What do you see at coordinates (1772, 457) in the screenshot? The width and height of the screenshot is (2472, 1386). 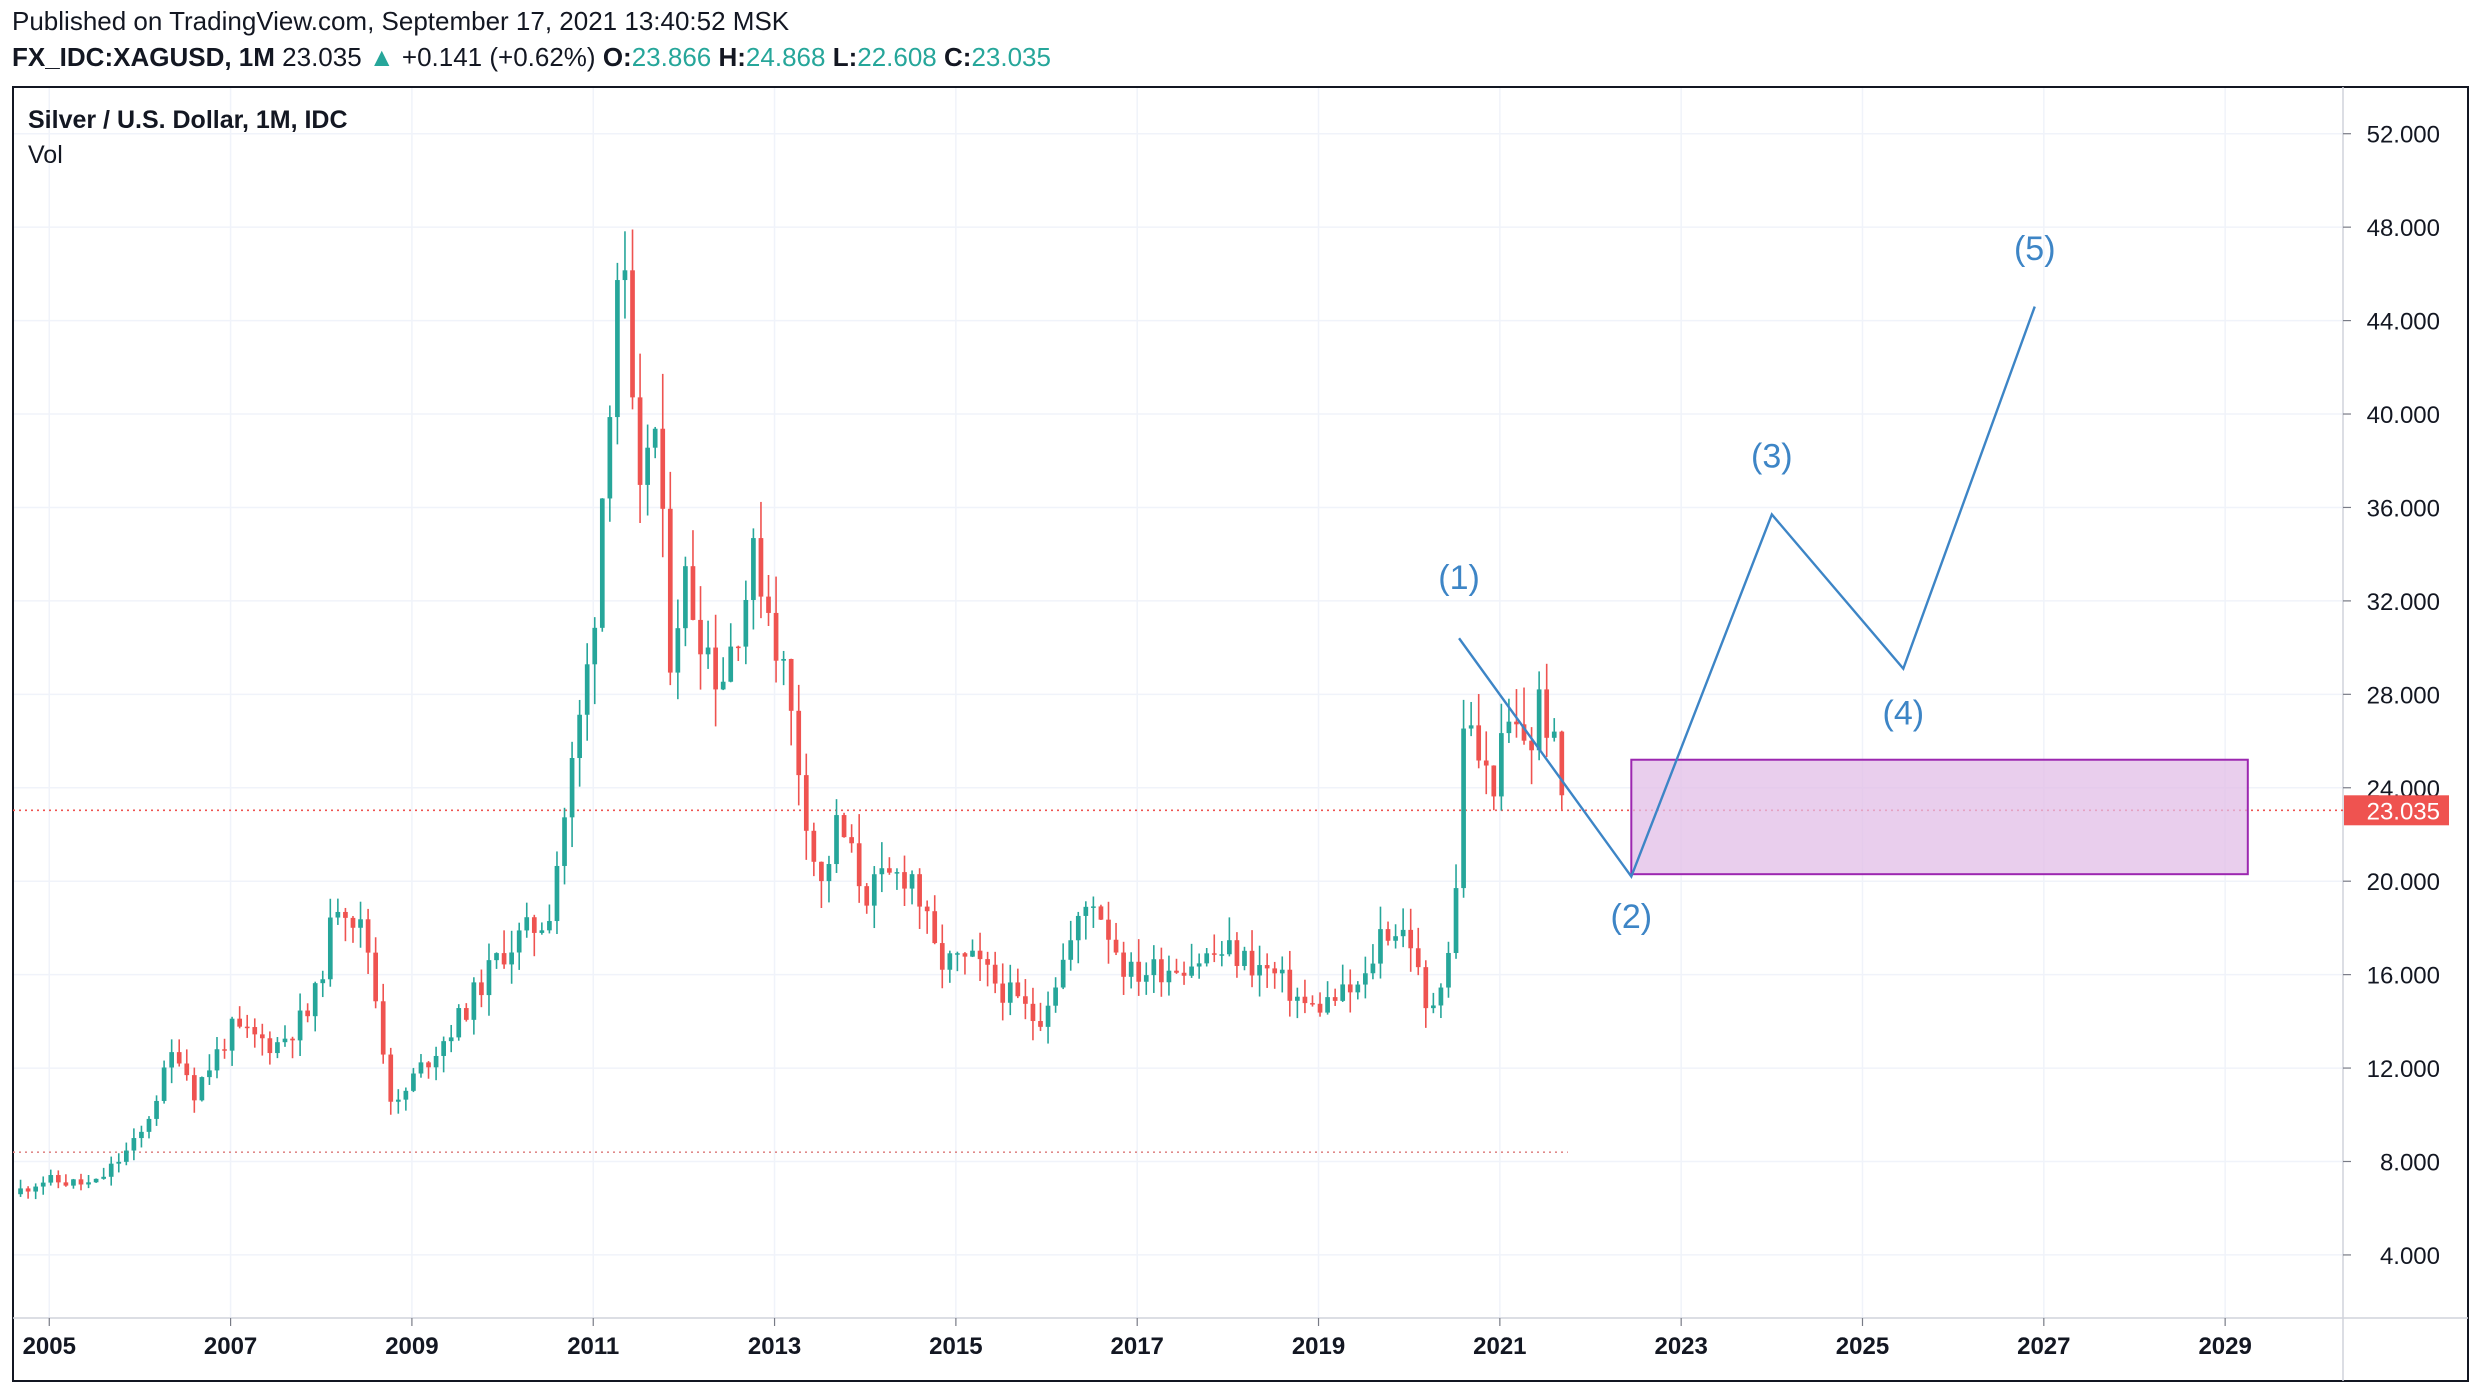 I see `wave-label: (3)` at bounding box center [1772, 457].